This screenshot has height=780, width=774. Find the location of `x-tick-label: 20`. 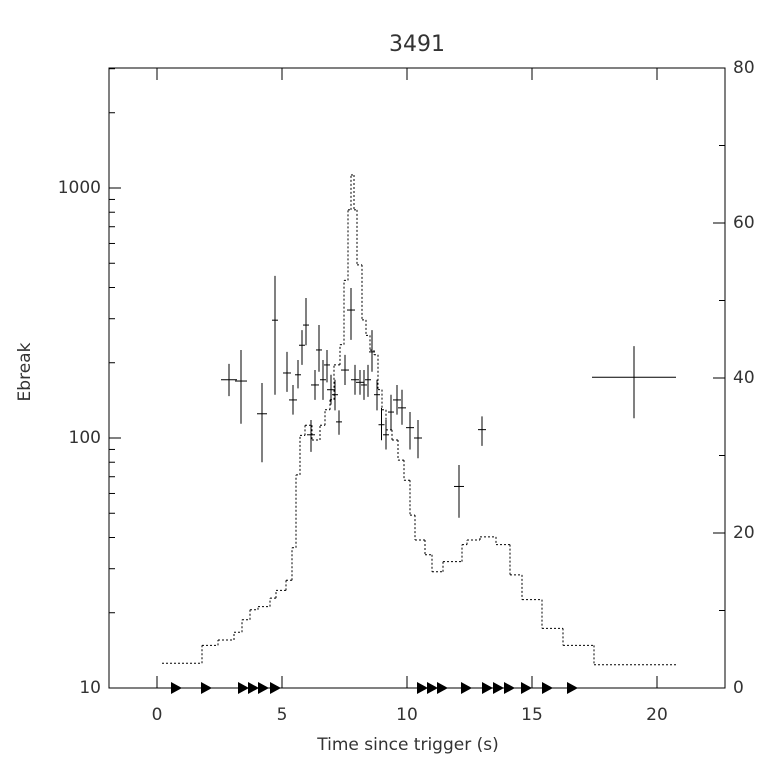

x-tick-label: 20 is located at coordinates (657, 715).